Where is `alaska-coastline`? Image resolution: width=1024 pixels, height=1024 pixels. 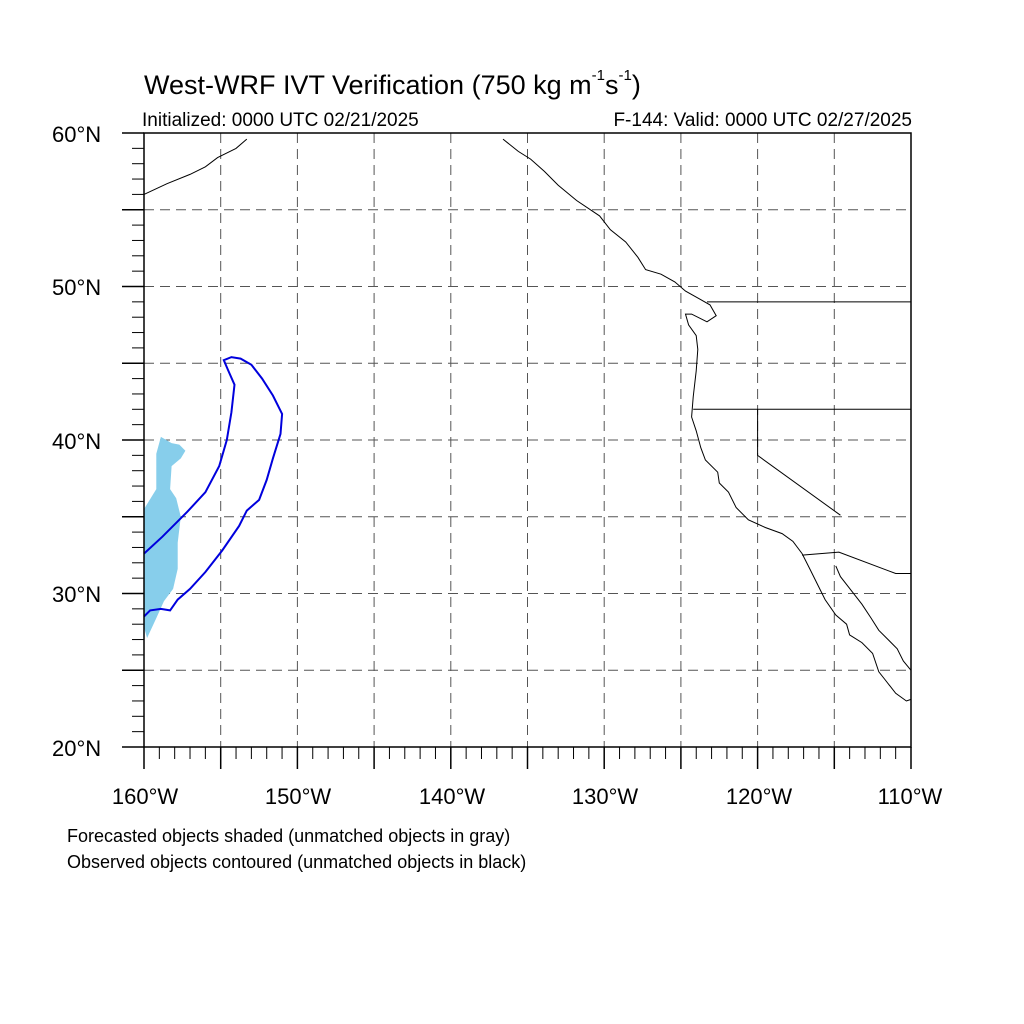 alaska-coastline is located at coordinates (195, 166).